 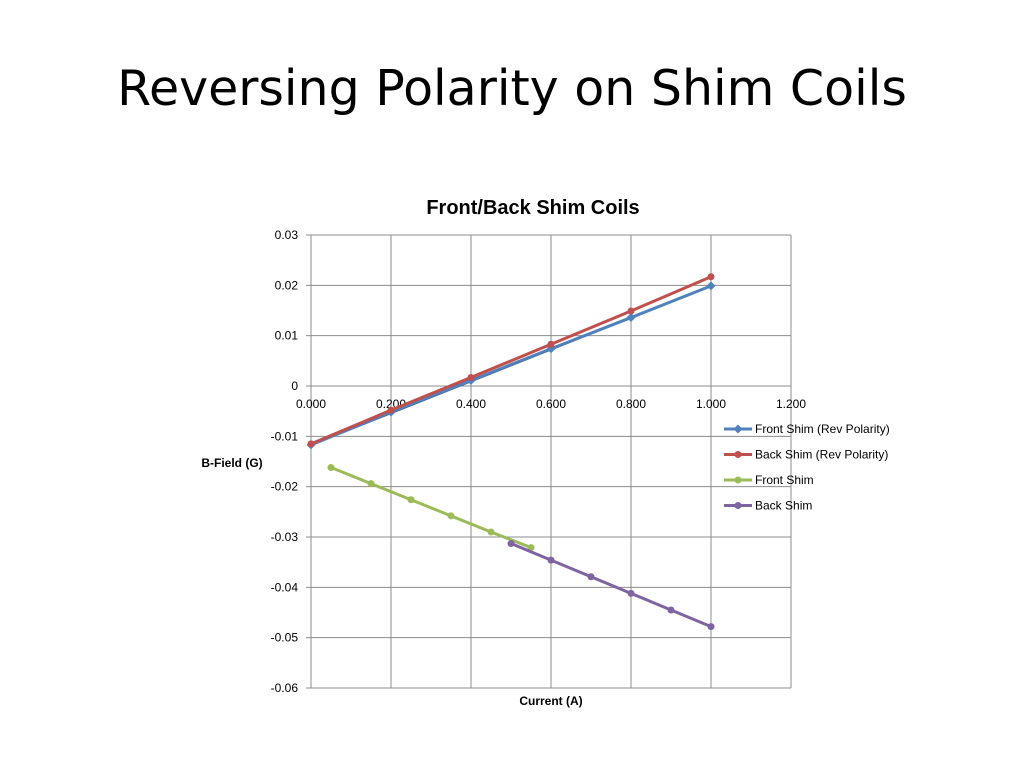 I want to click on legend-label: Front Shim, so click(x=784, y=480).